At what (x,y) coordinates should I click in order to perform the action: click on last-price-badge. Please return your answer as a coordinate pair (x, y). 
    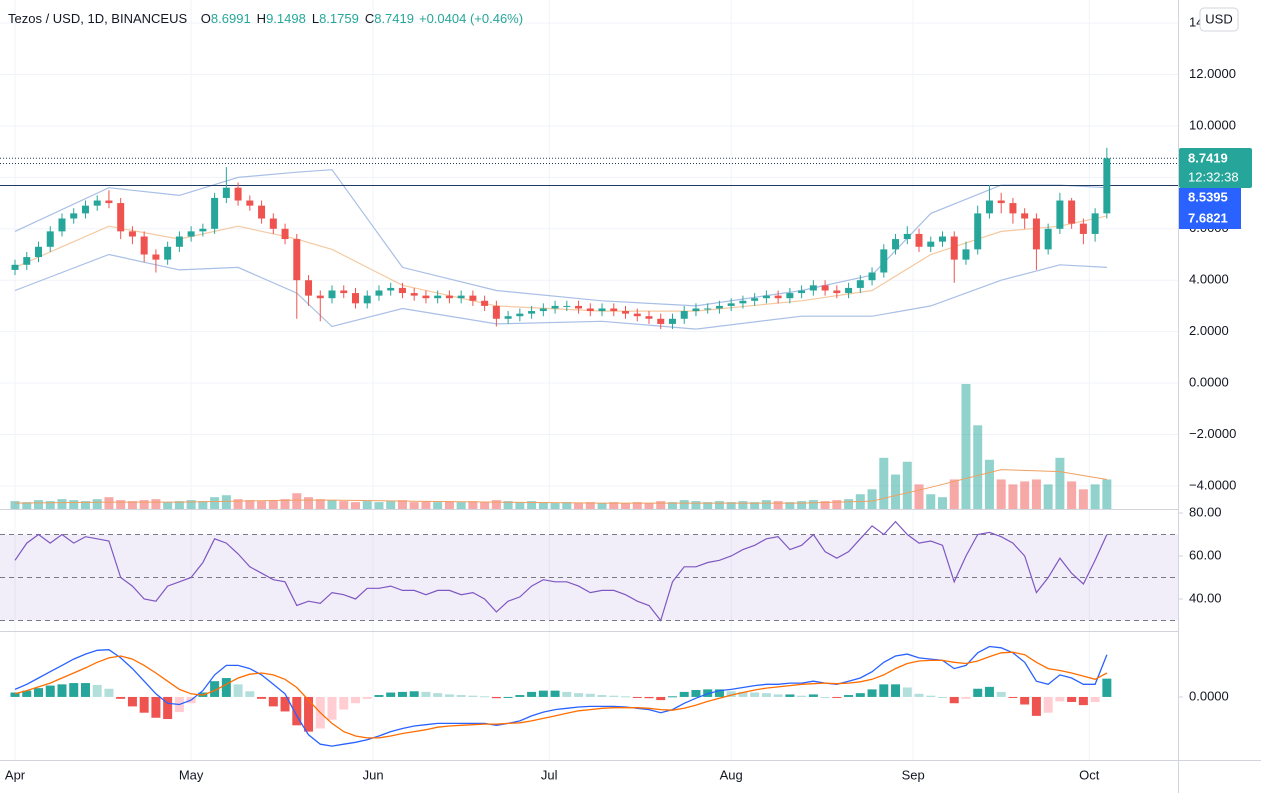
    Looking at the image, I should click on (1215, 168).